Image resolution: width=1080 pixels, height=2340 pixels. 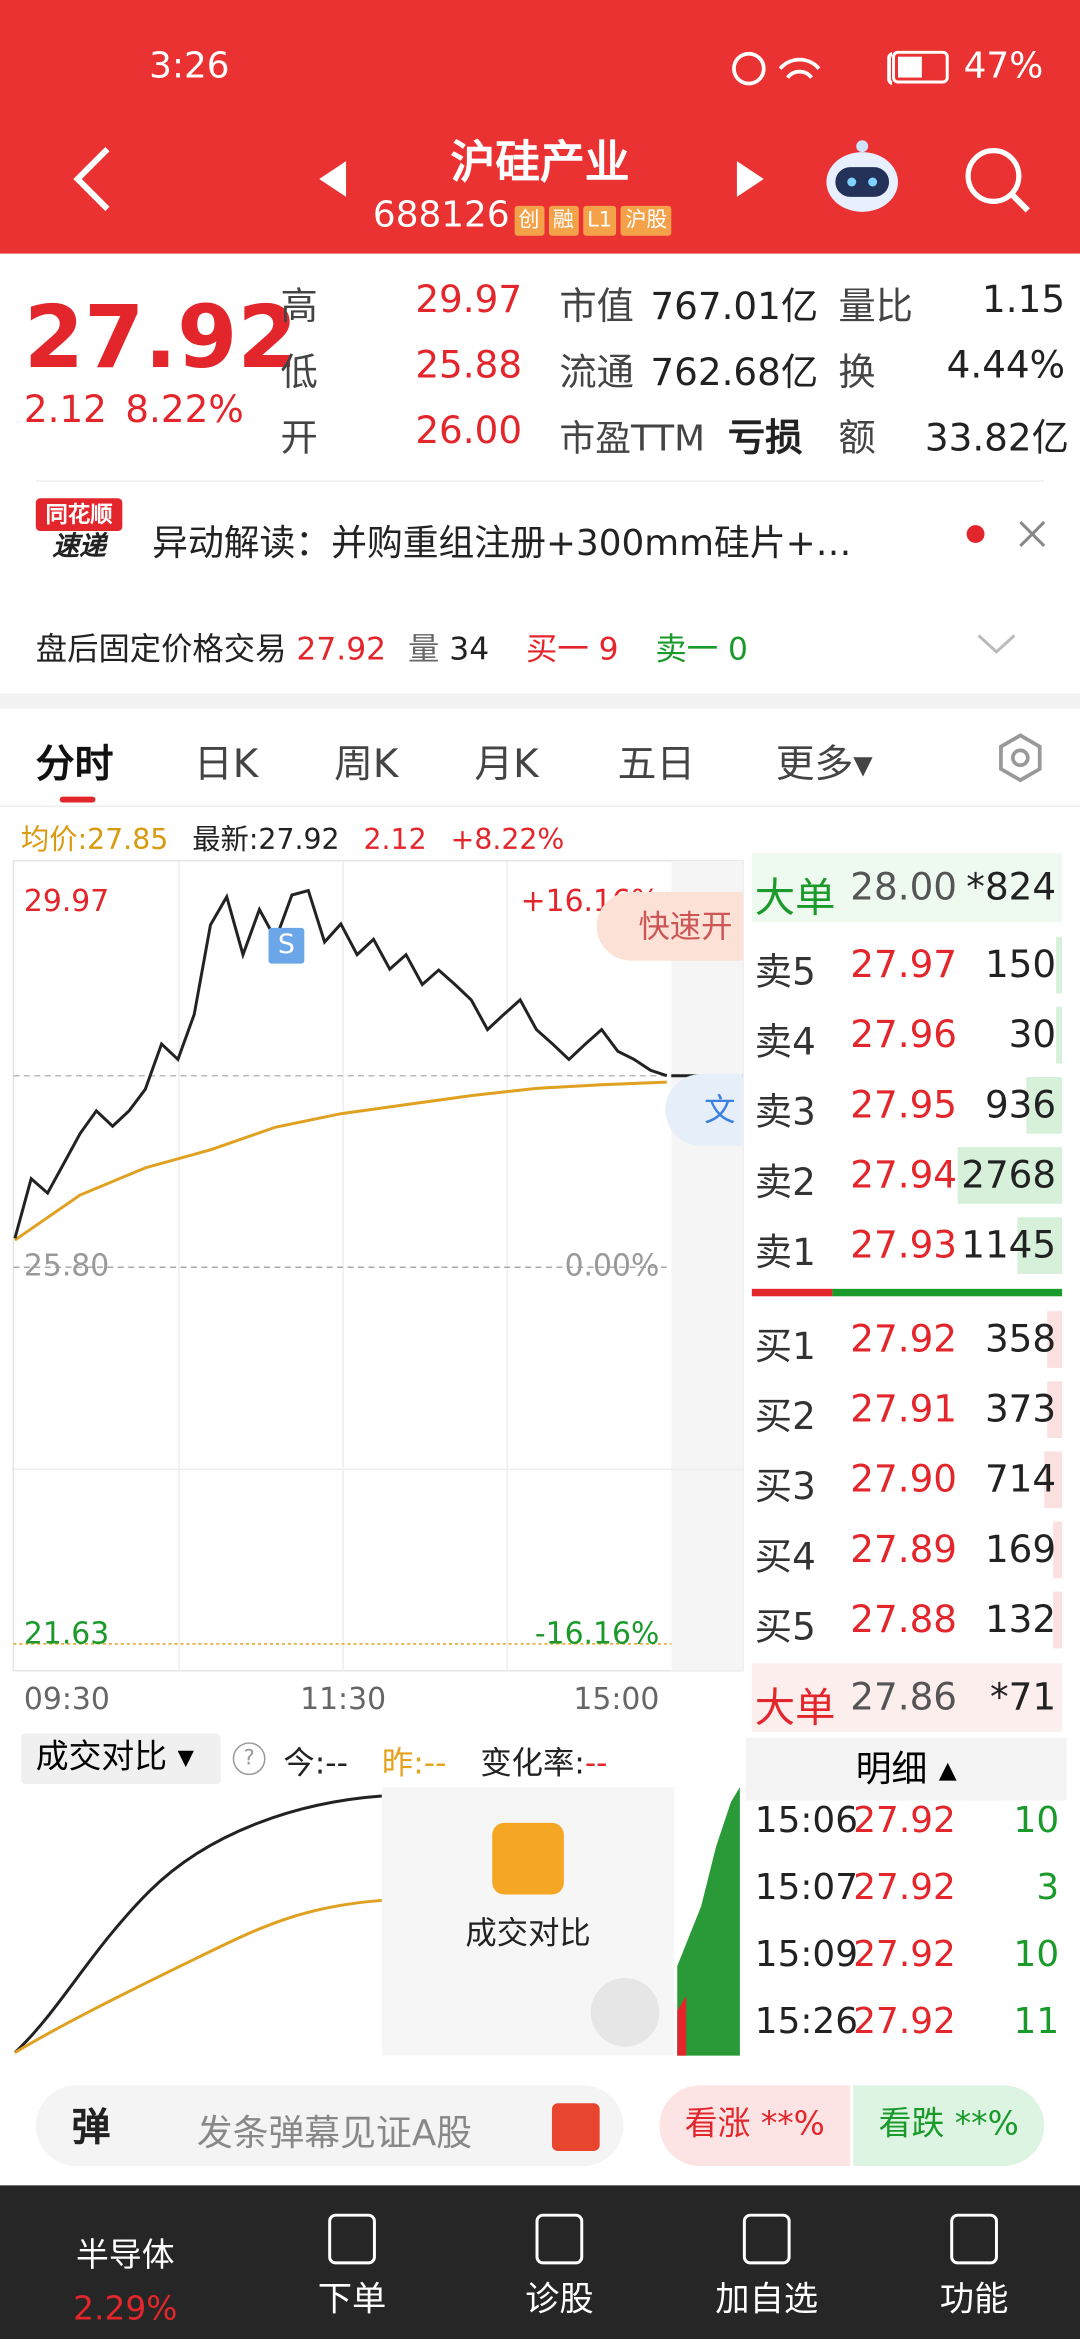 What do you see at coordinates (785, 1182) in the screenshot?
I see `book-label: 卖2` at bounding box center [785, 1182].